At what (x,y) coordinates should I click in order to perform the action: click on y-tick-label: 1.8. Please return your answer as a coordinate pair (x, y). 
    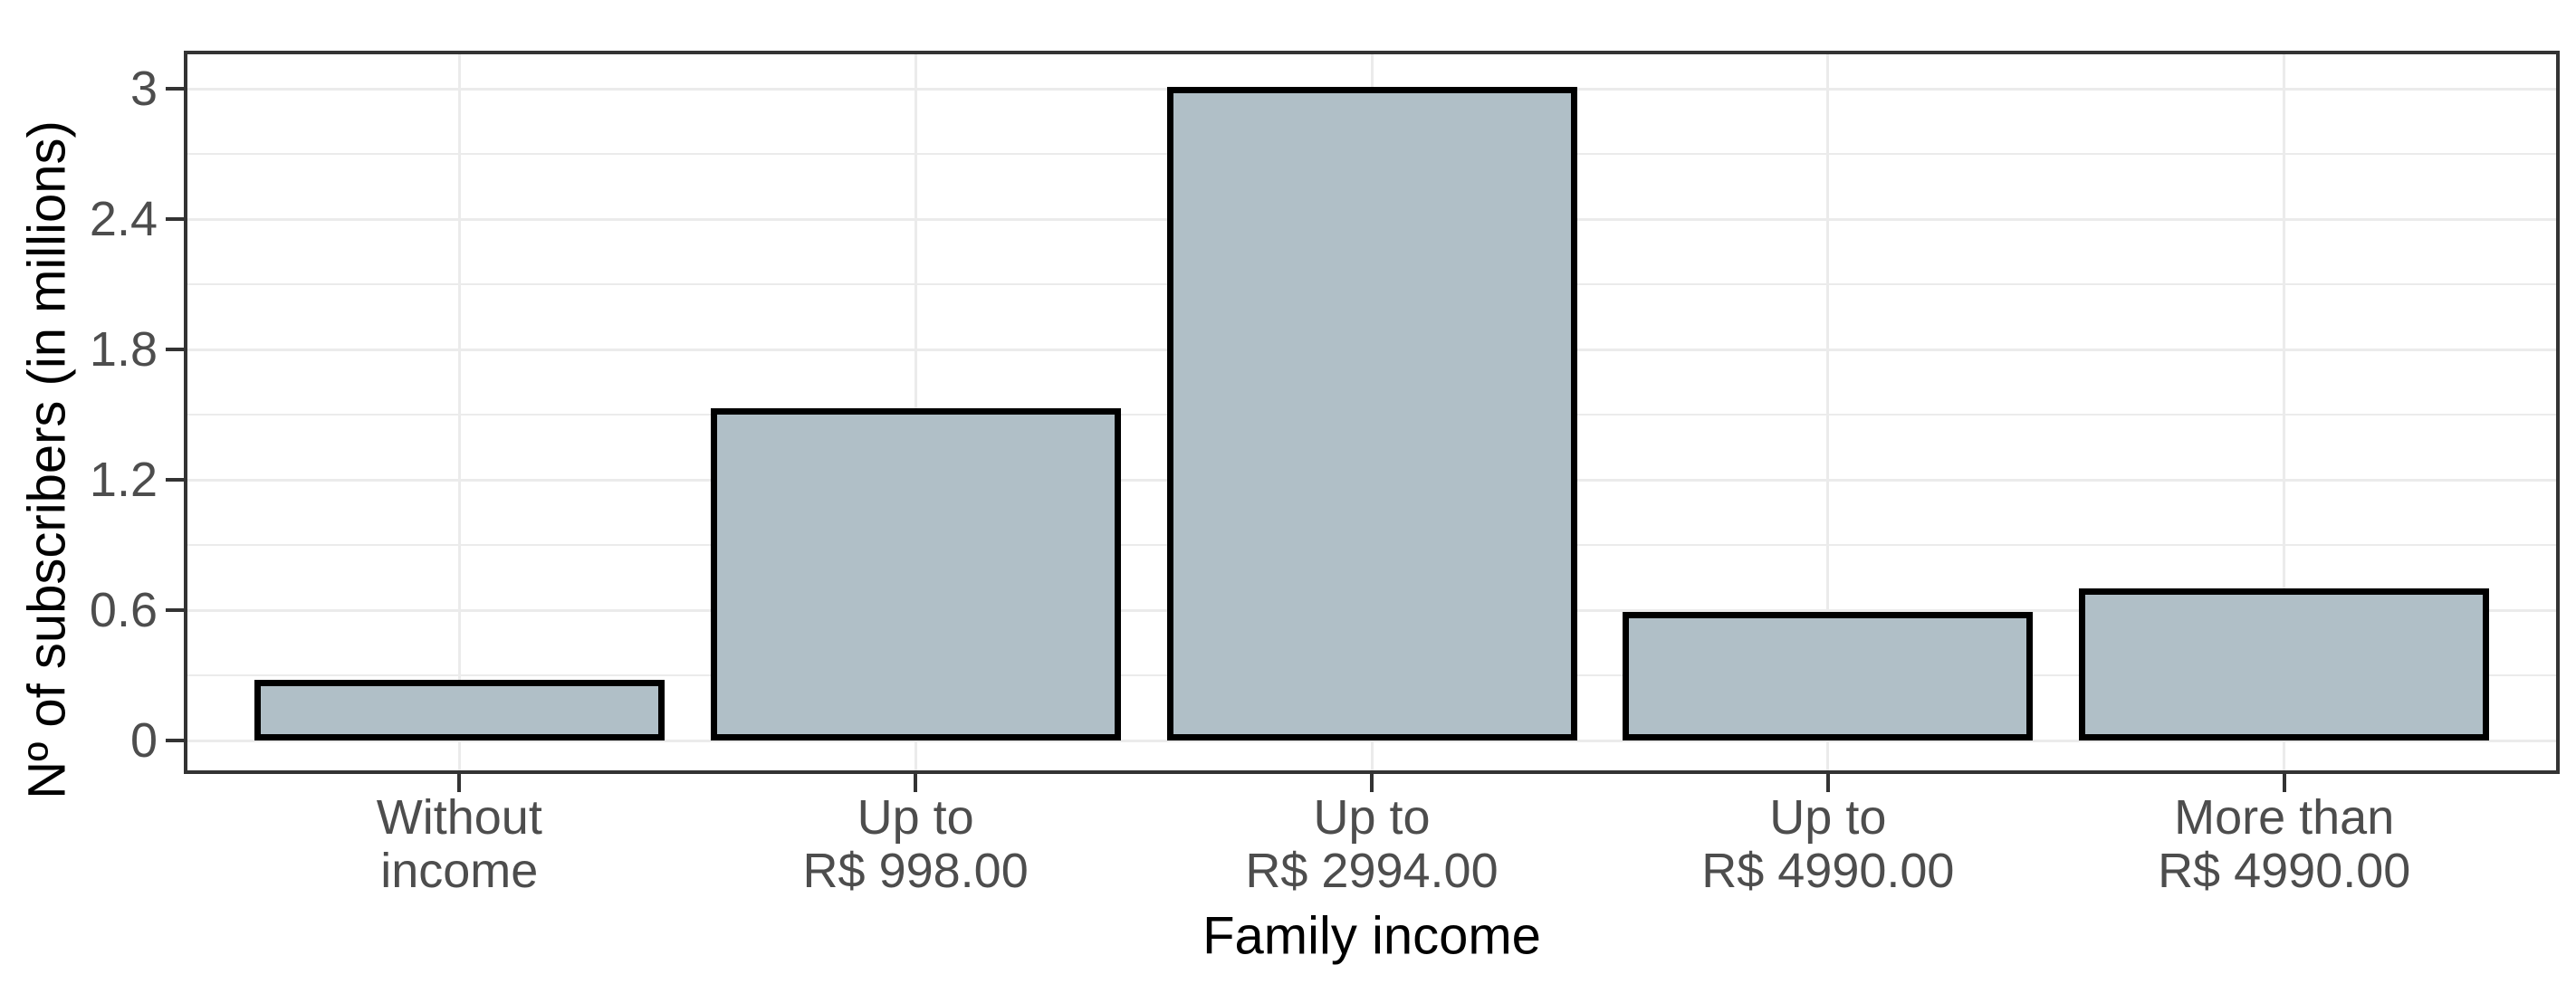
    Looking at the image, I should click on (123, 350).